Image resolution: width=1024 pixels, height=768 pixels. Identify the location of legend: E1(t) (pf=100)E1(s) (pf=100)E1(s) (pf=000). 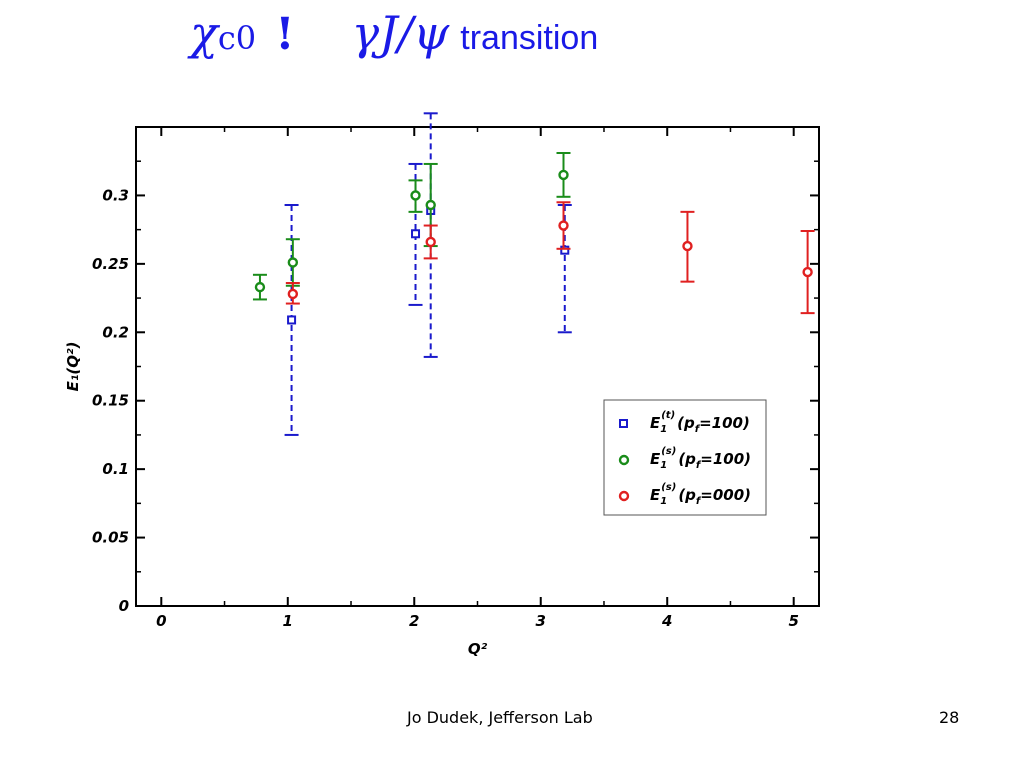
(685, 457).